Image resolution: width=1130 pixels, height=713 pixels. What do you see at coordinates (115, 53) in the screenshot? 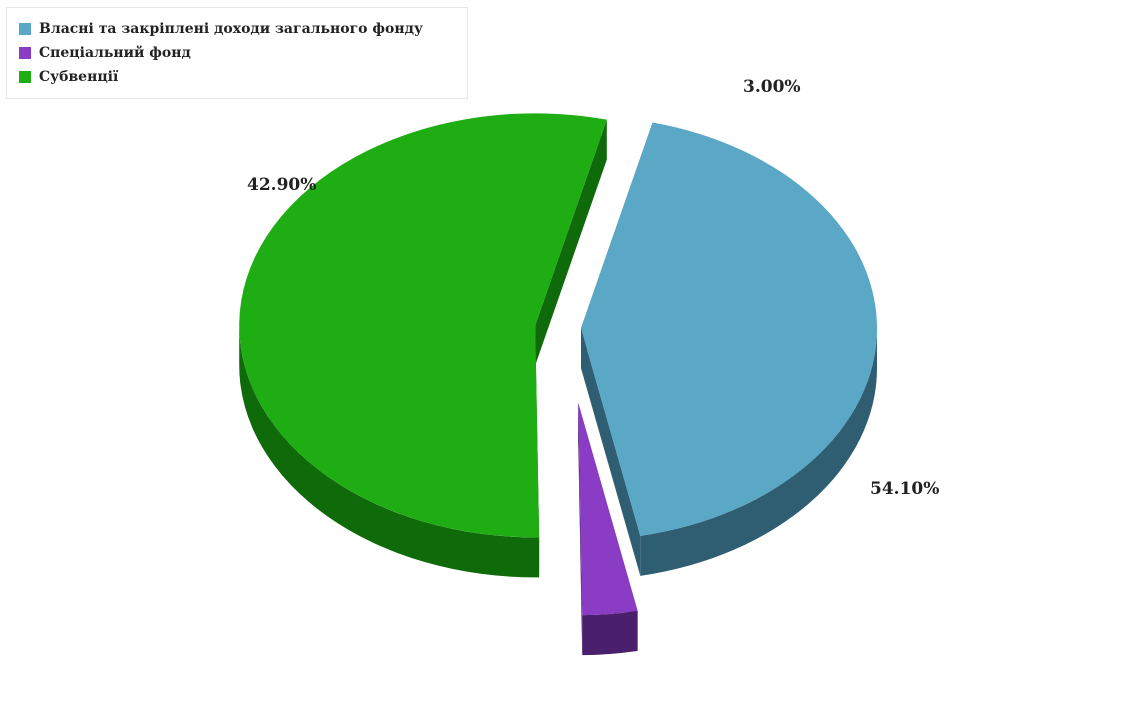
I see `legend-label-special-fund: Спеціальний фонд` at bounding box center [115, 53].